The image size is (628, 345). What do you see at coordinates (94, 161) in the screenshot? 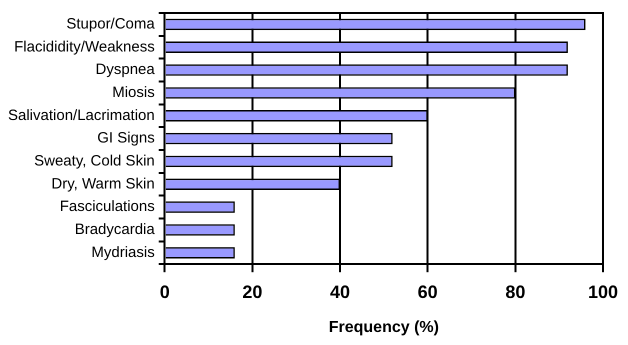
I see `y-tick-label: Sweaty, Cold Skin` at bounding box center [94, 161].